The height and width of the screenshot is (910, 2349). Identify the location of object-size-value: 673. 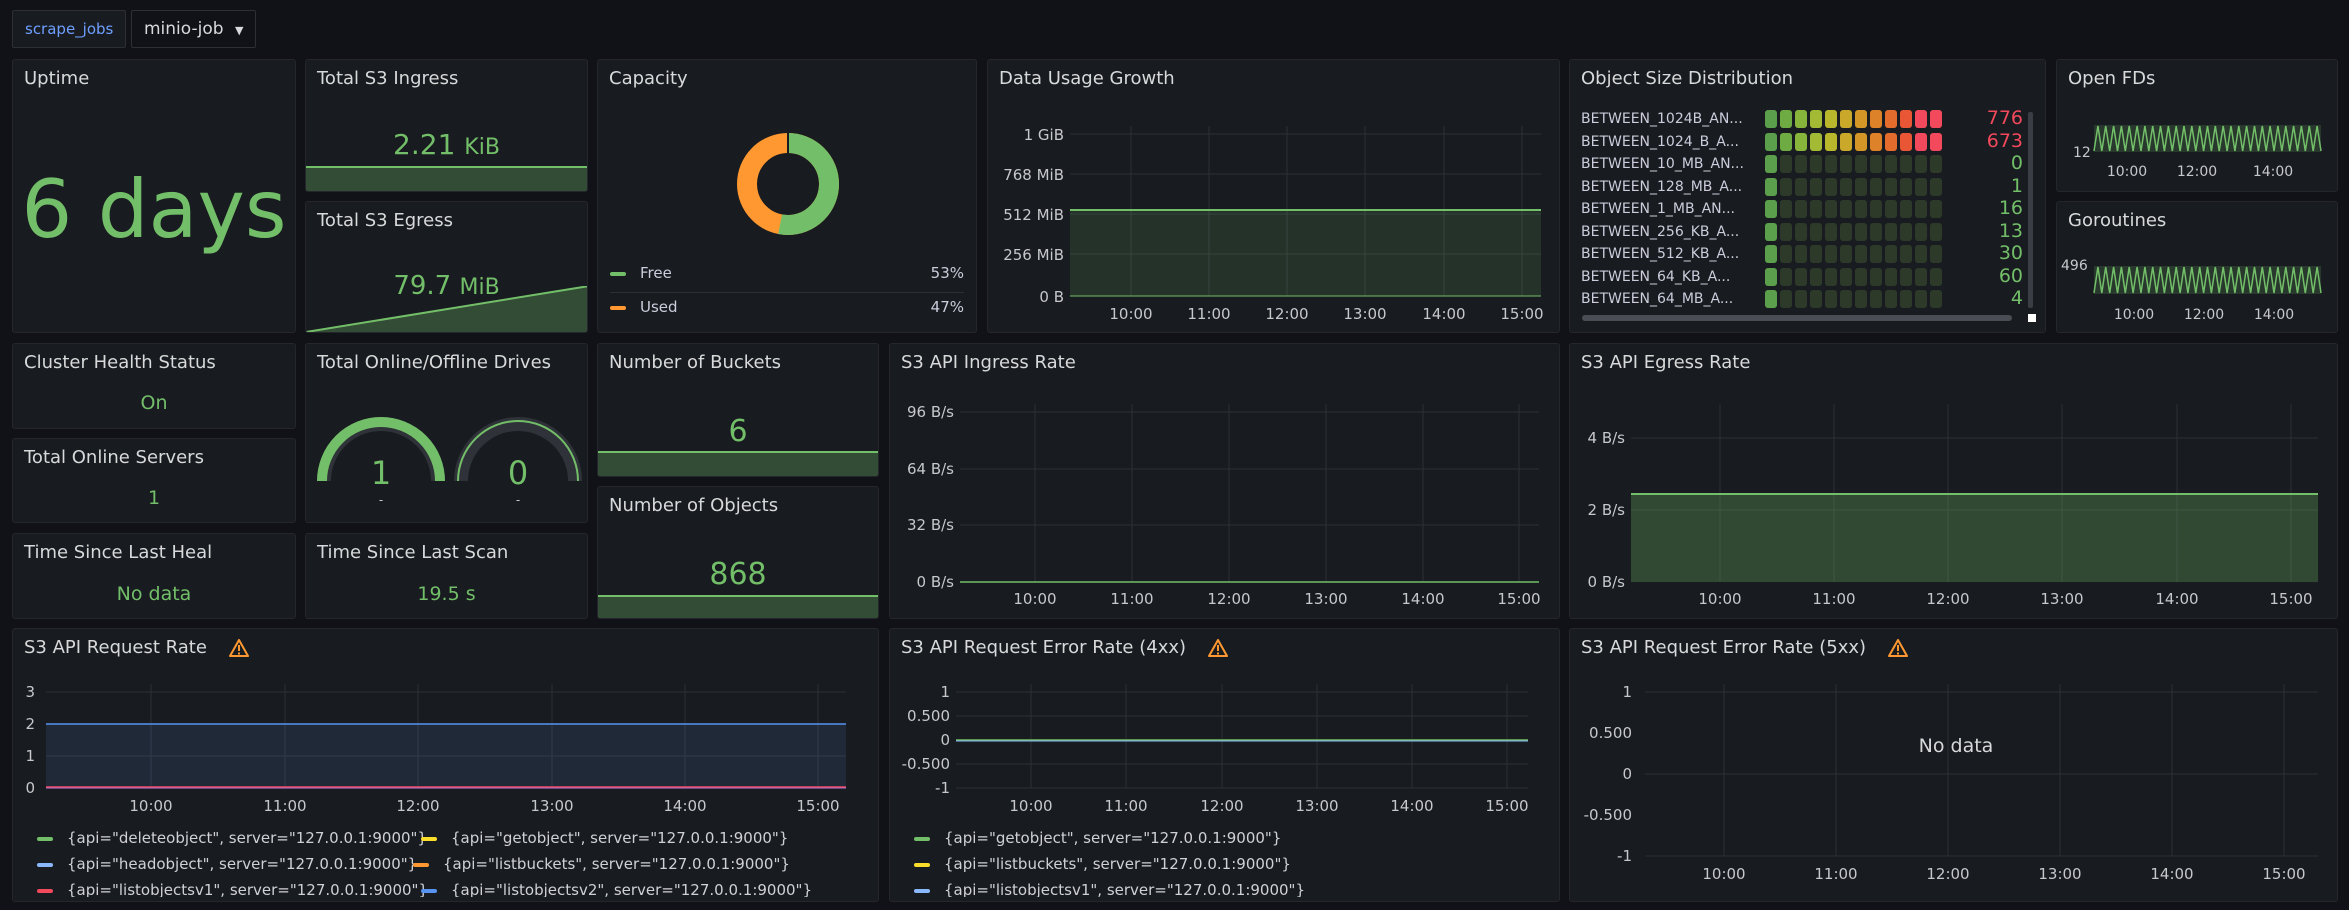
(2004, 140).